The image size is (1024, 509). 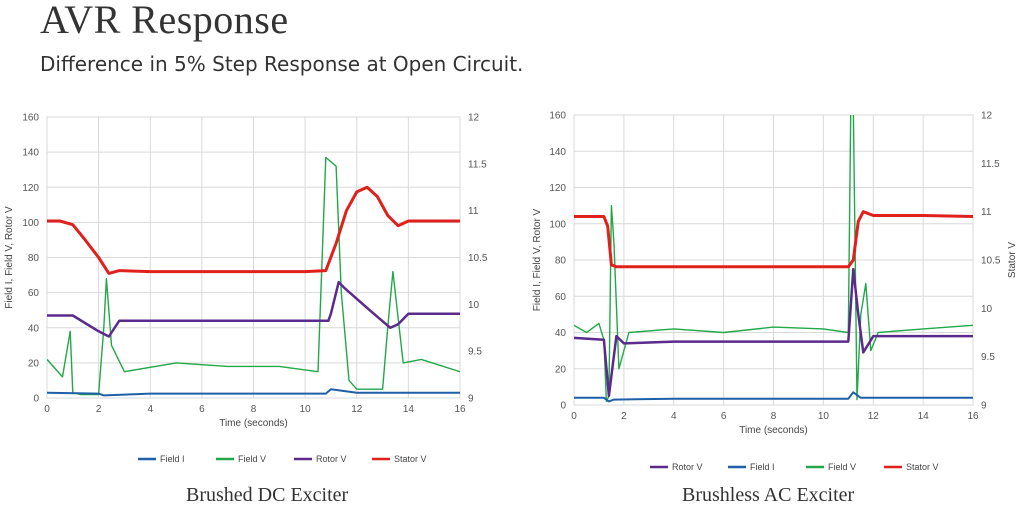 I want to click on right-chart-caption: Brushless AC Exciter, so click(x=768, y=495).